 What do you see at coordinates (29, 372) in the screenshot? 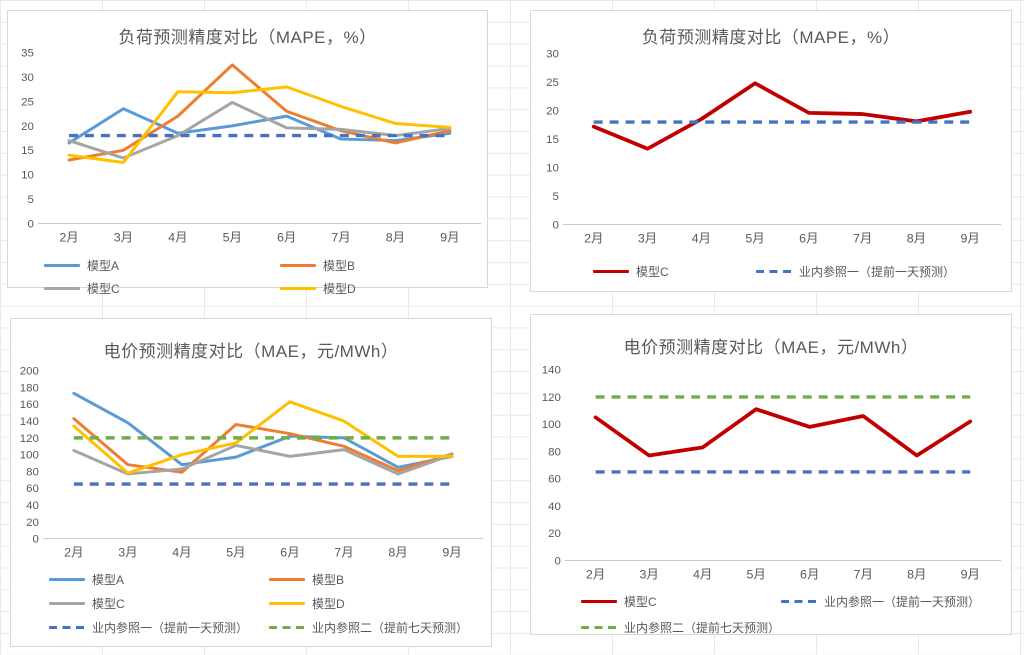
I see `y-axis-tick-label: 200` at bounding box center [29, 372].